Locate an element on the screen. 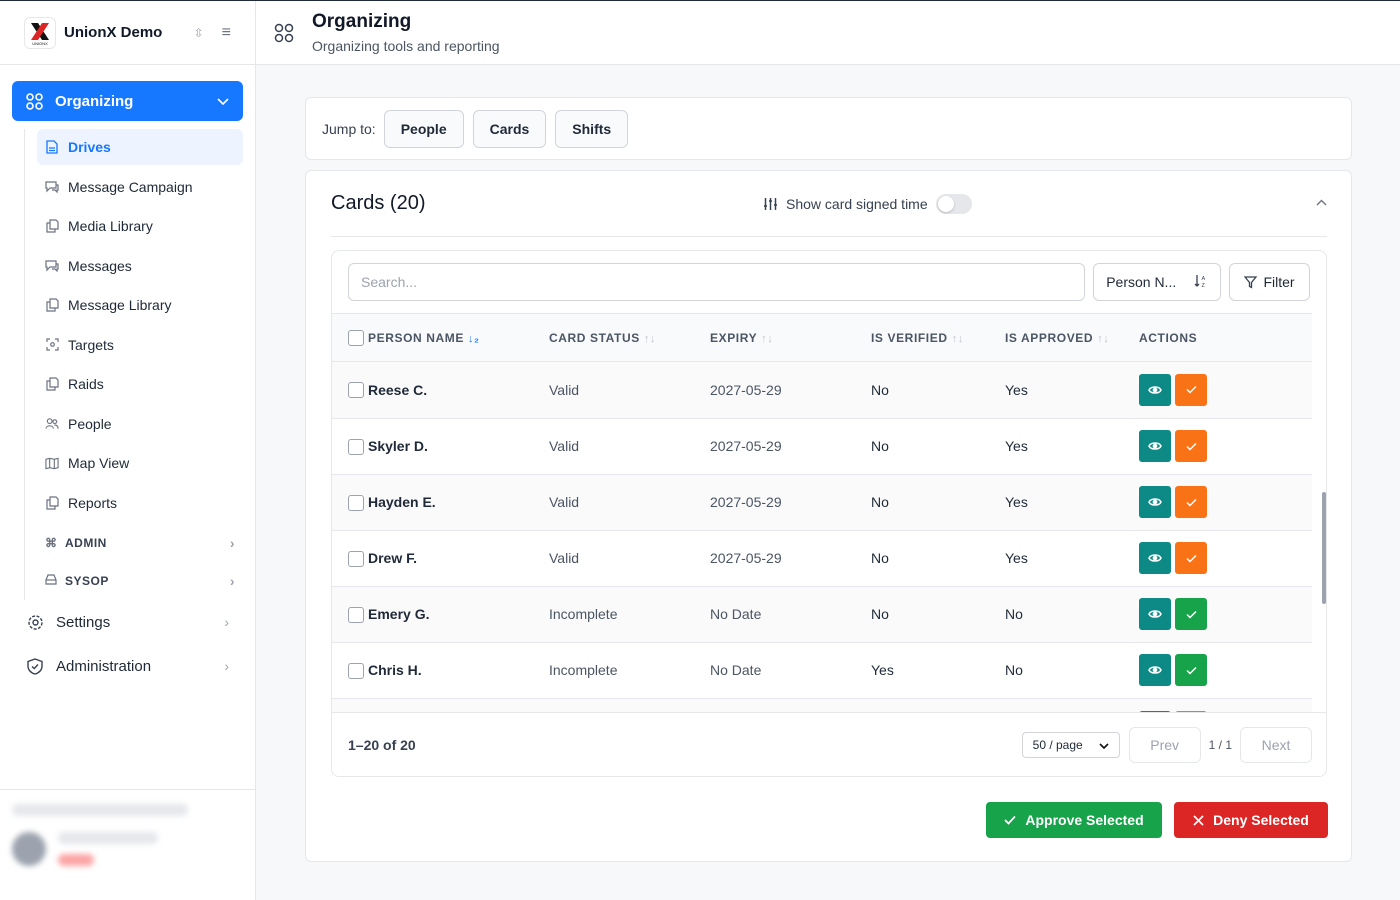  sidebar-item-drives: Drives is located at coordinates (140, 147).